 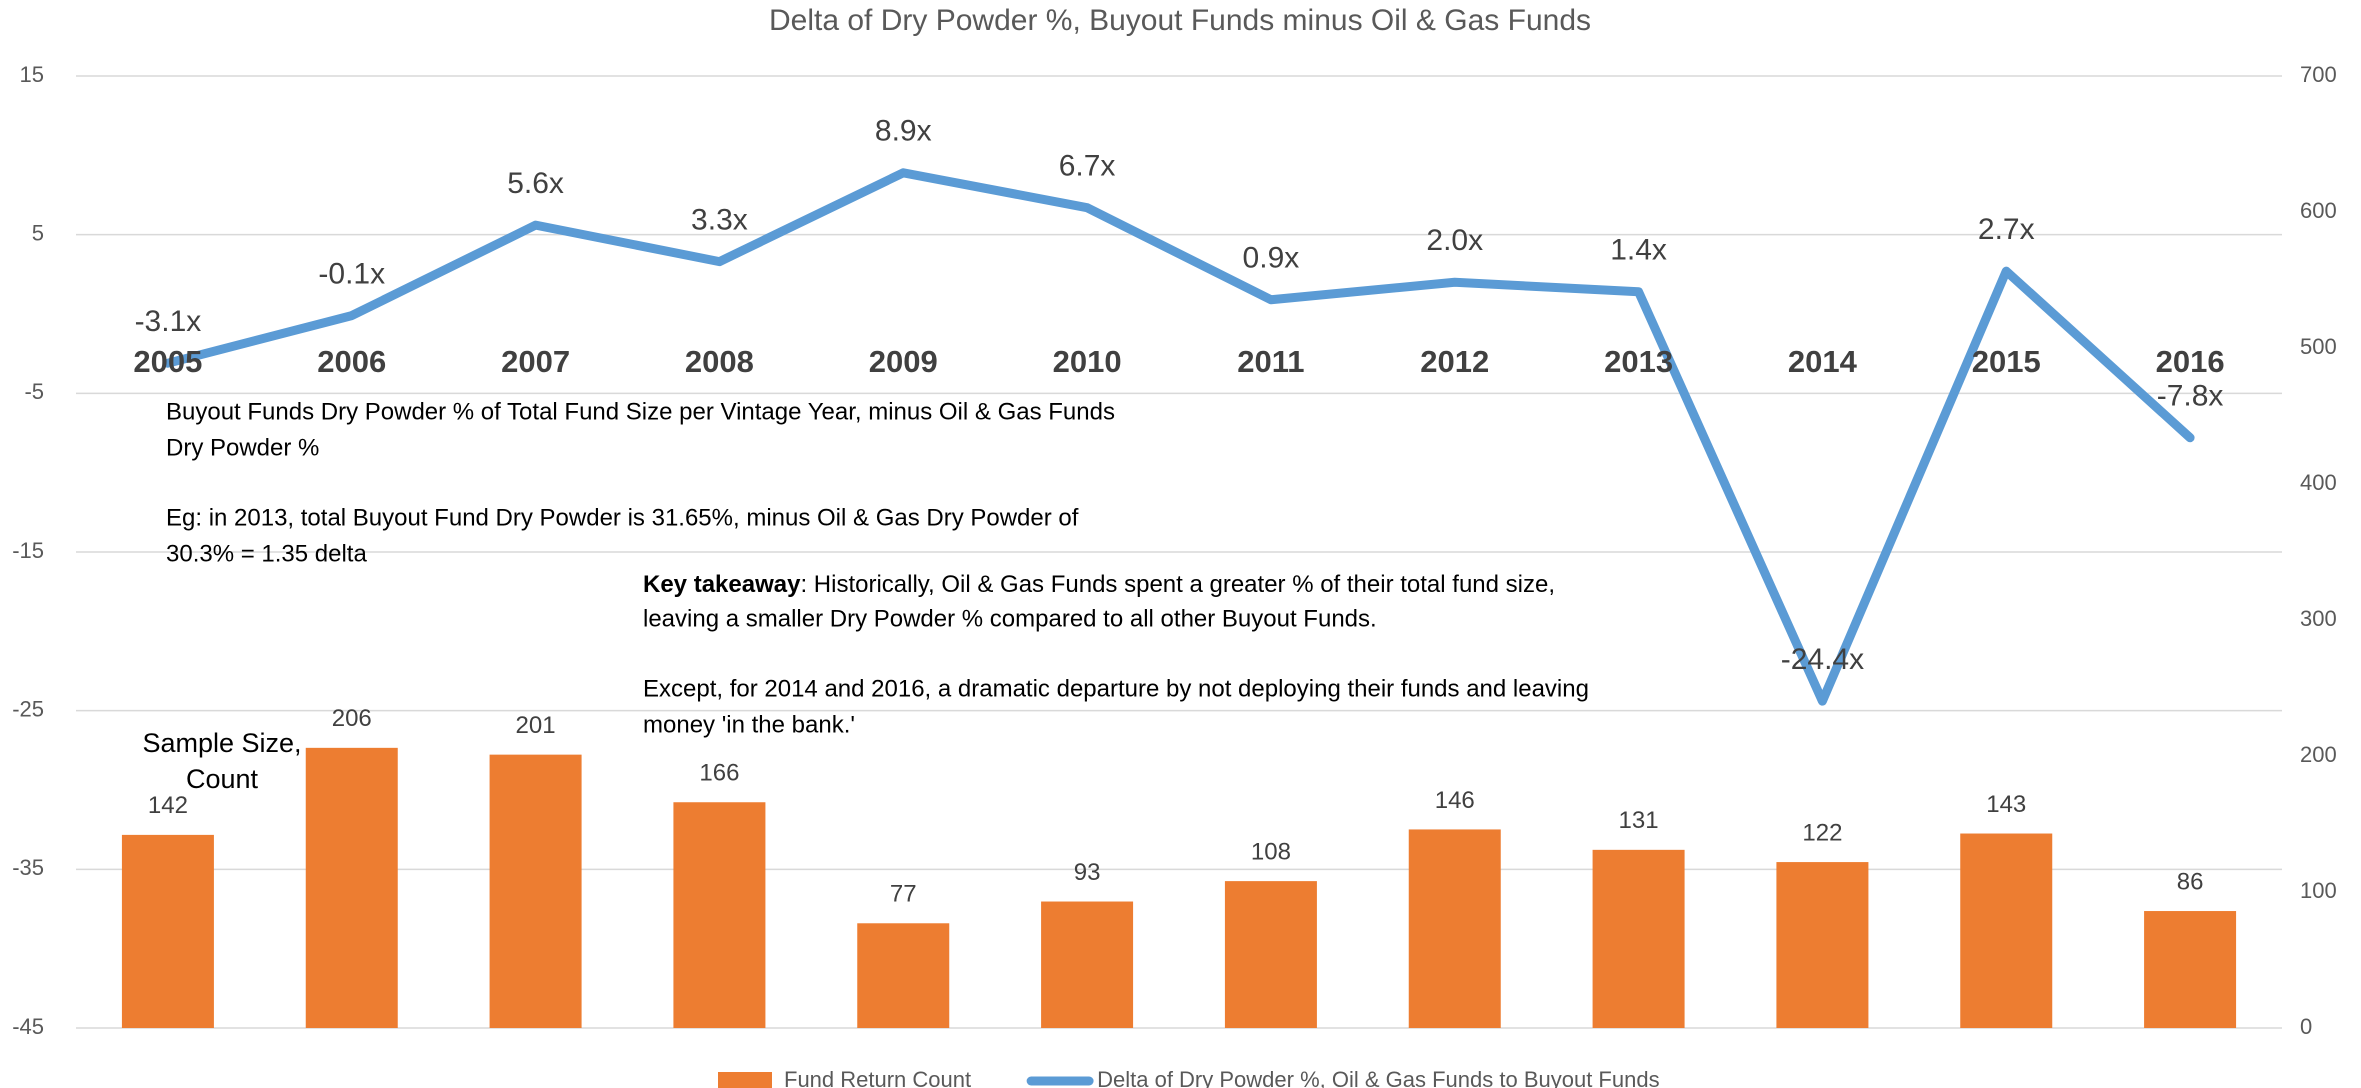 I want to click on annotation-heading: Key takeaway, so click(x=722, y=584).